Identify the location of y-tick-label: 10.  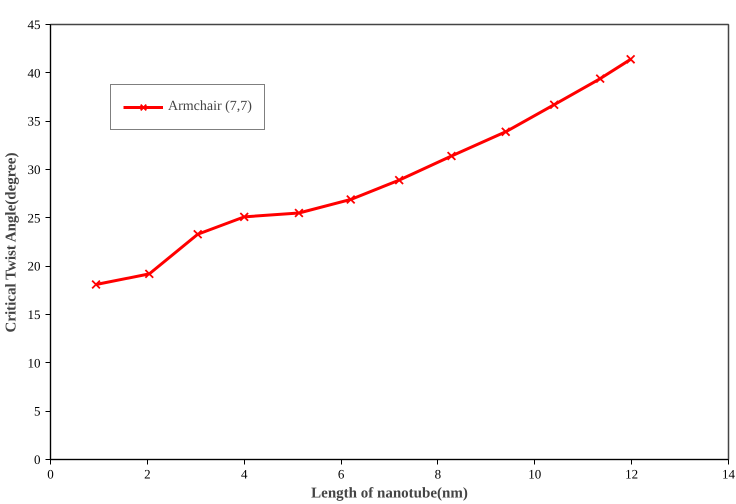
(34, 362).